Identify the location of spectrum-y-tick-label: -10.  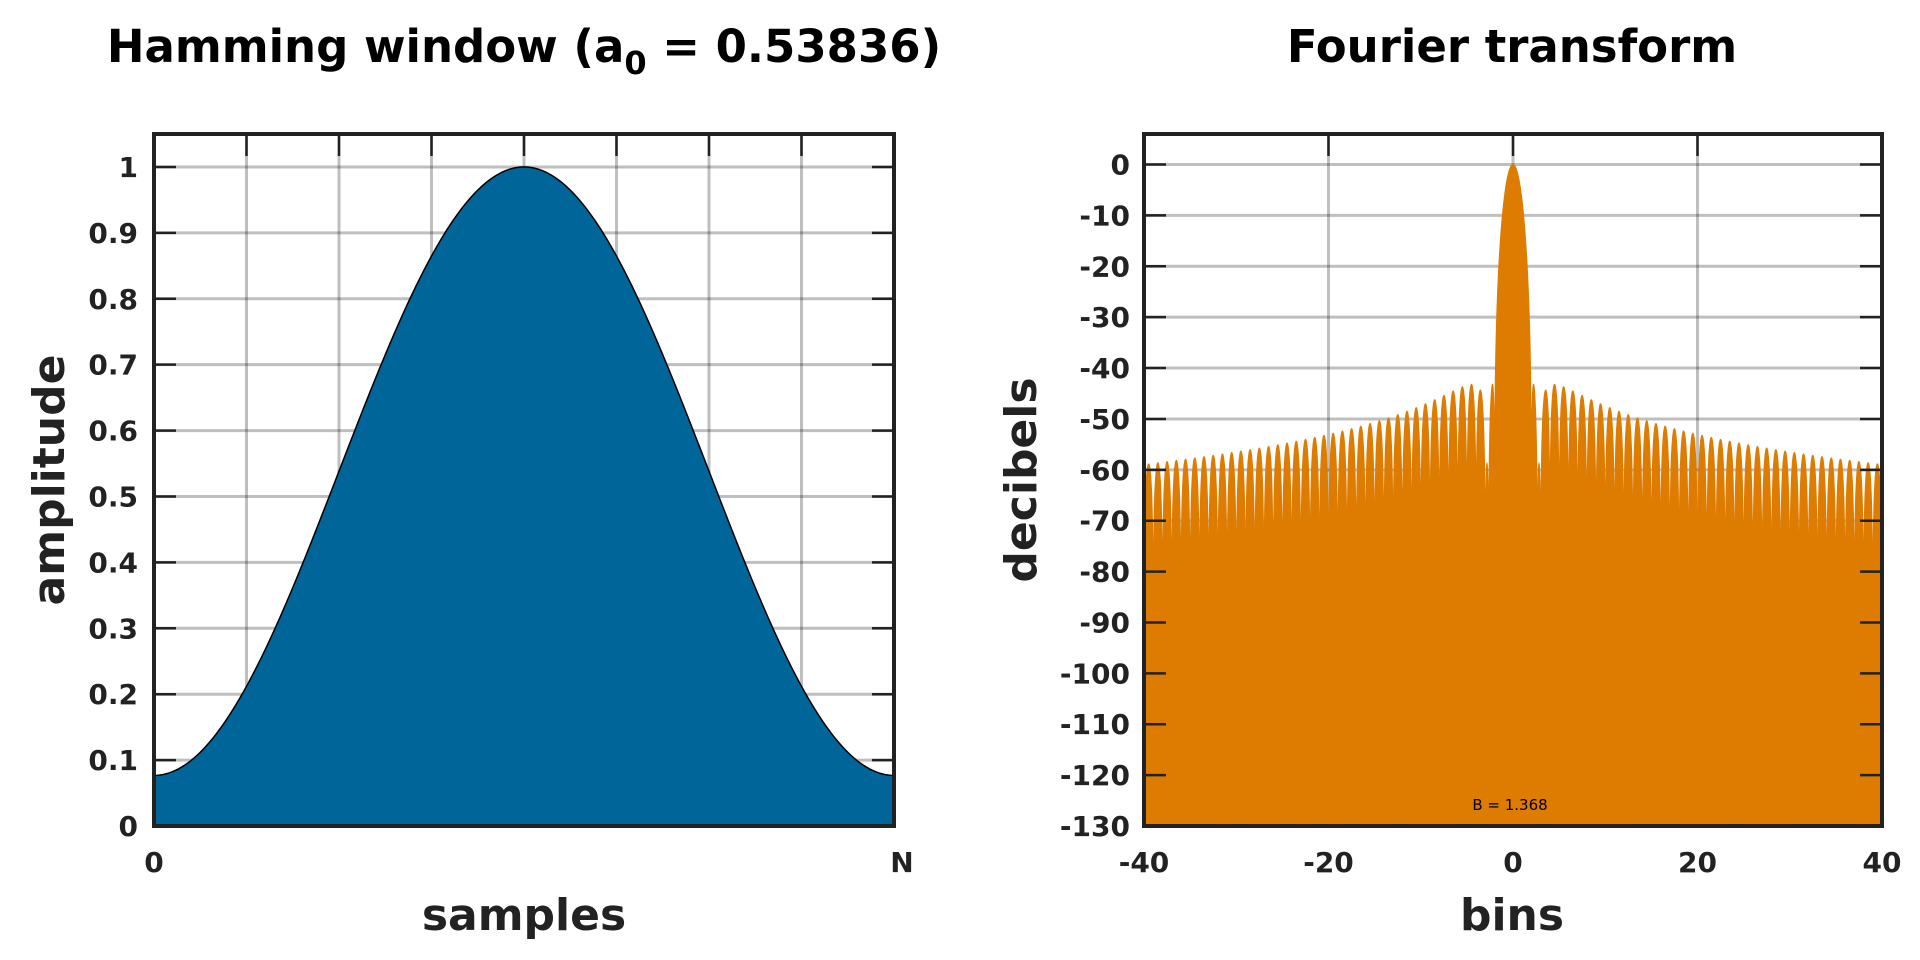
(1104, 215).